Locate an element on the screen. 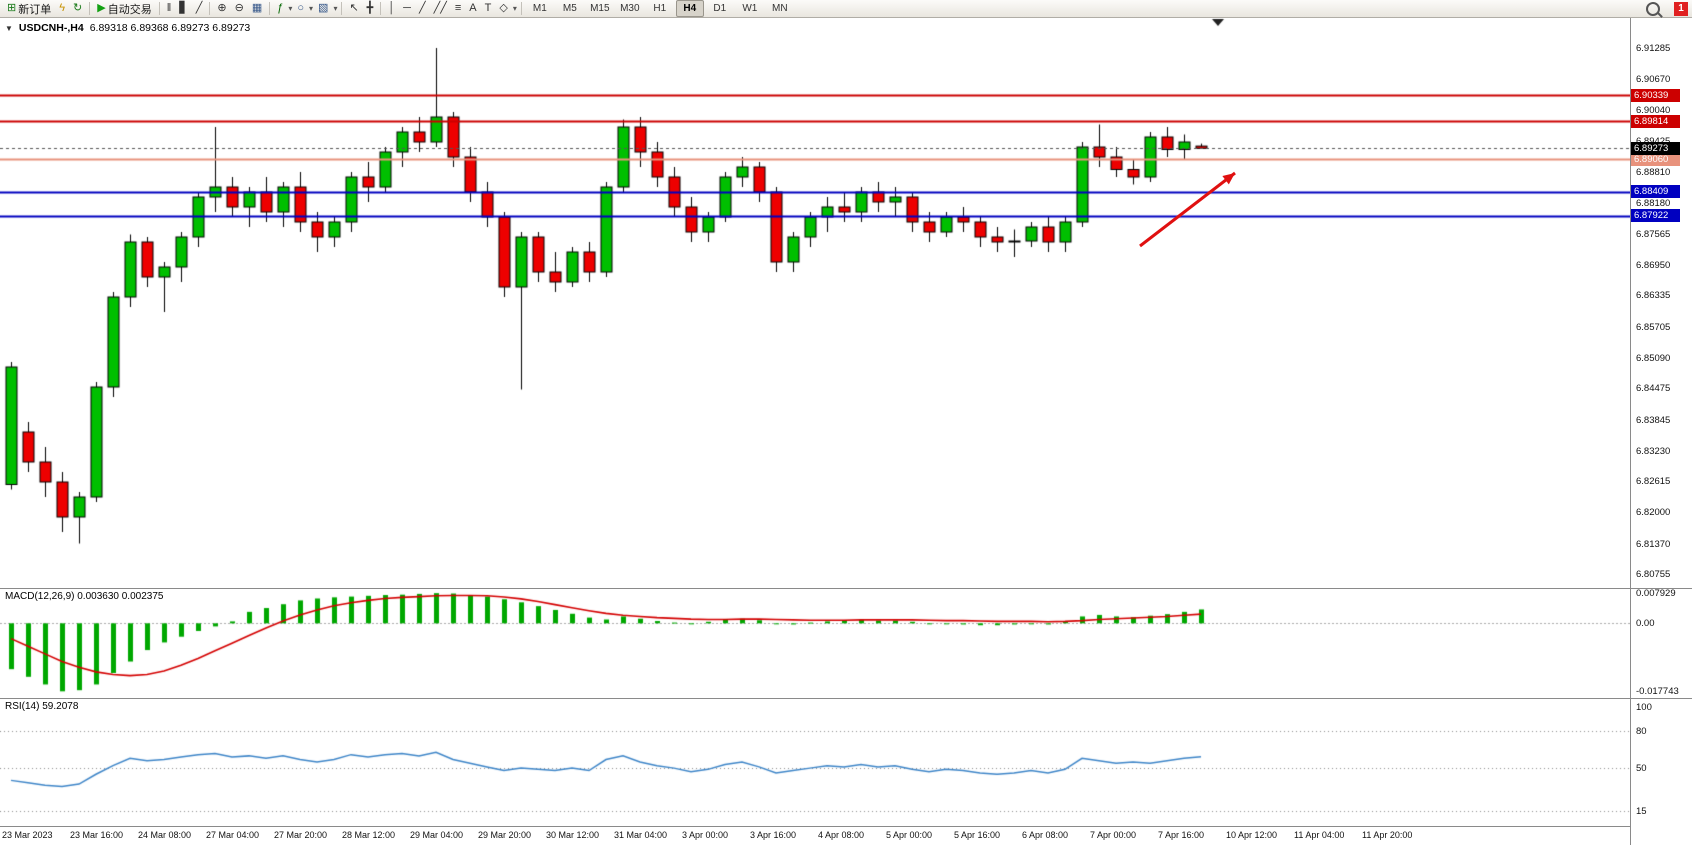 This screenshot has height=845, width=1692. zoom-in-icon: ⊕ is located at coordinates (222, 8).